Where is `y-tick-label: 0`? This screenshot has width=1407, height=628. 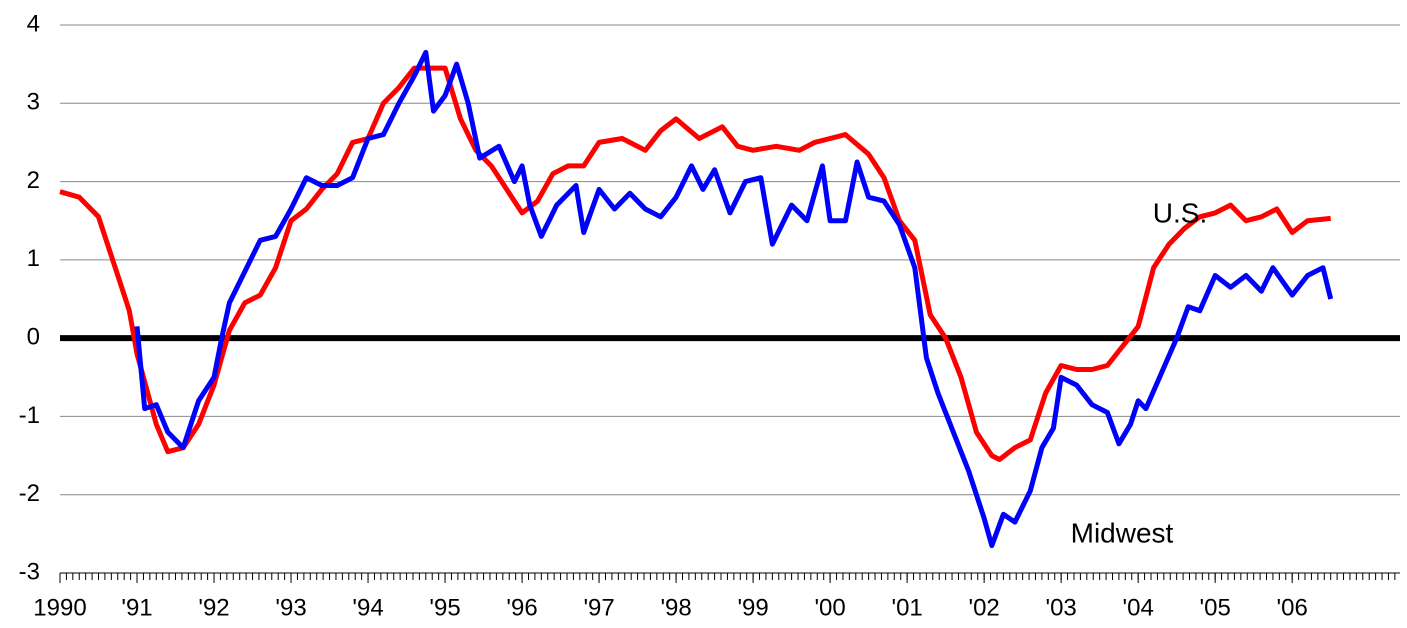
y-tick-label: 0 is located at coordinates (33, 336).